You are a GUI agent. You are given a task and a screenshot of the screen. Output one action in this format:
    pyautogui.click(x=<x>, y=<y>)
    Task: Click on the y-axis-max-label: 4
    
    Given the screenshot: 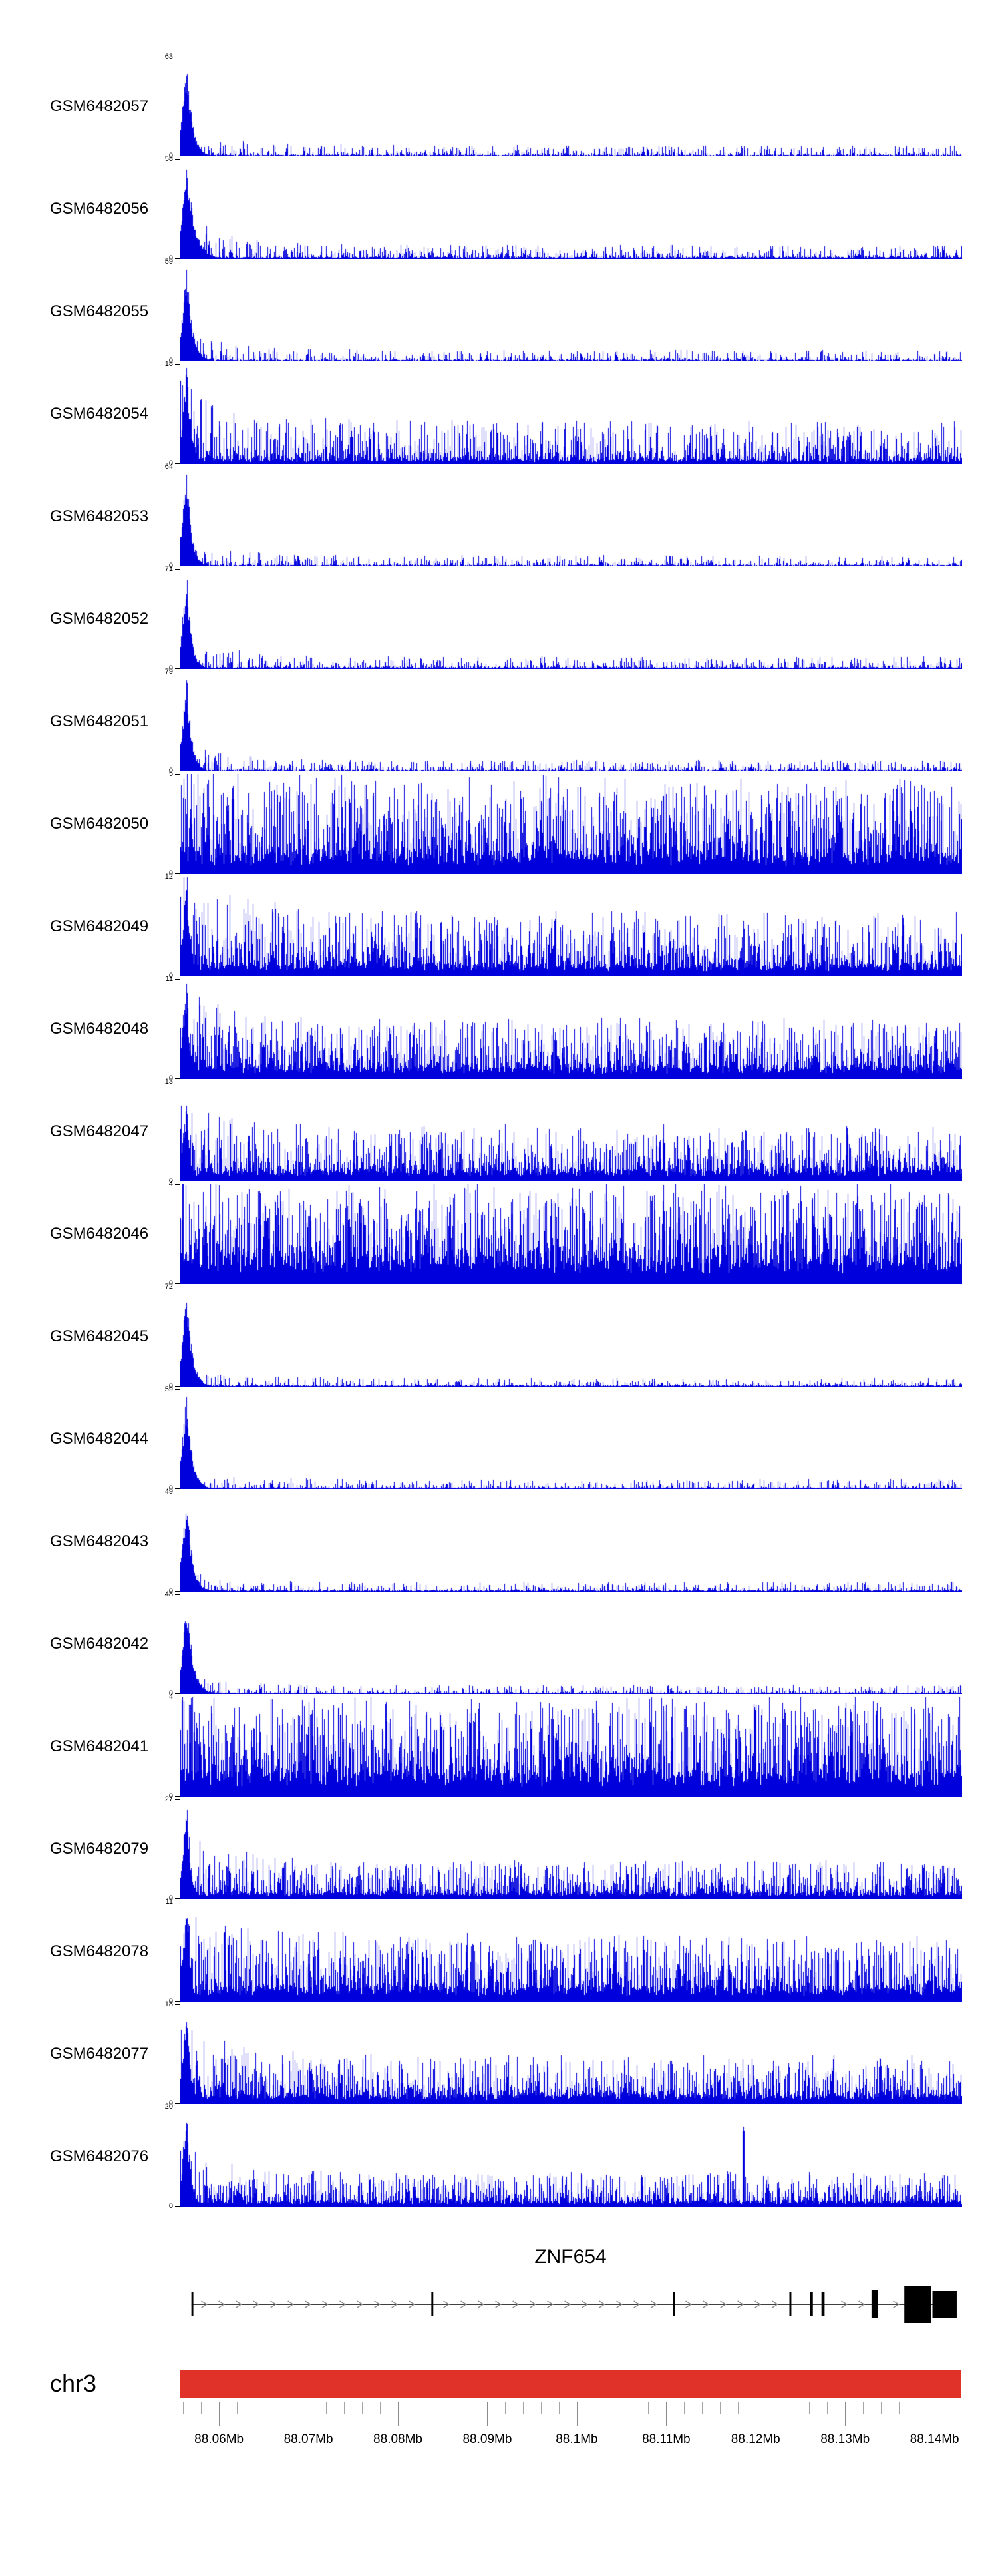 What is the action you would take?
    pyautogui.click(x=170, y=1697)
    